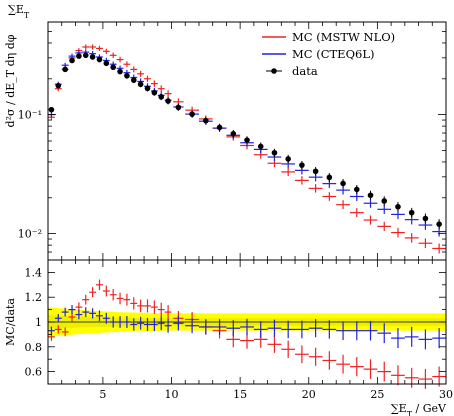  Describe the element at coordinates (240, 394) in the screenshot. I see `x-tick-label: 15` at that location.